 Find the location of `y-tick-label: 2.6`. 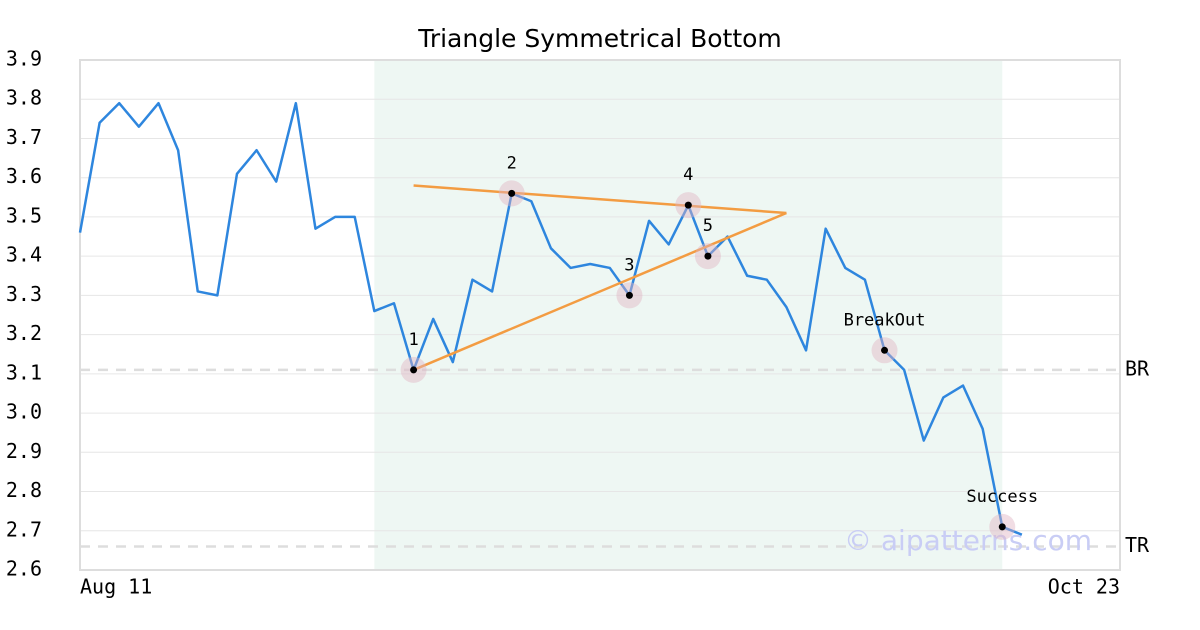

y-tick-label: 2.6 is located at coordinates (24, 569).